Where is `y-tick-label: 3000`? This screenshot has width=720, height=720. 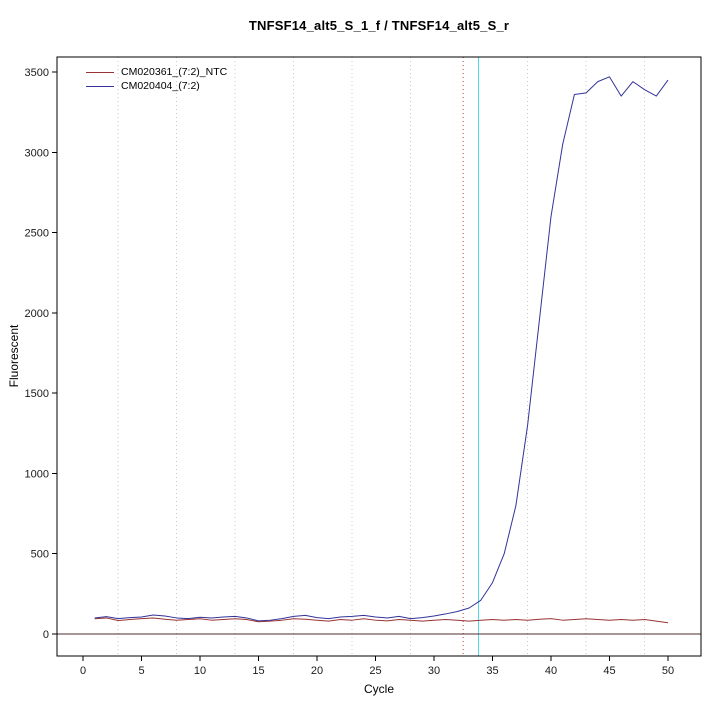
y-tick-label: 3000 is located at coordinates (37, 153).